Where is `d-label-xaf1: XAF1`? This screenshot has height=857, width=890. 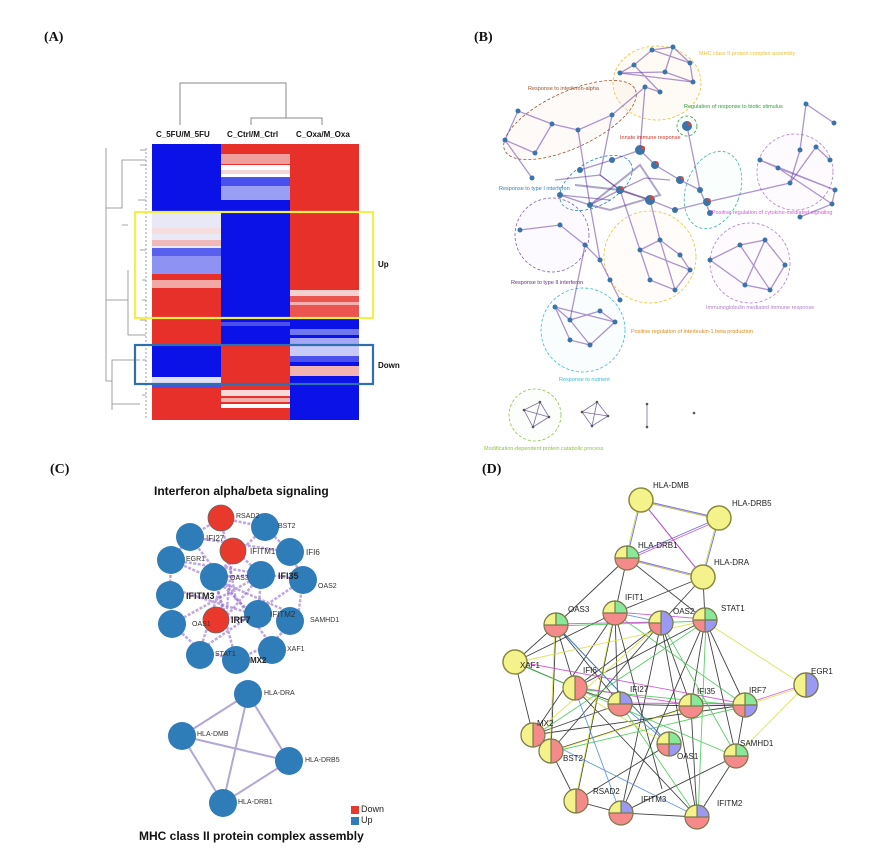
d-label-xaf1: XAF1 is located at coordinates (530, 665).